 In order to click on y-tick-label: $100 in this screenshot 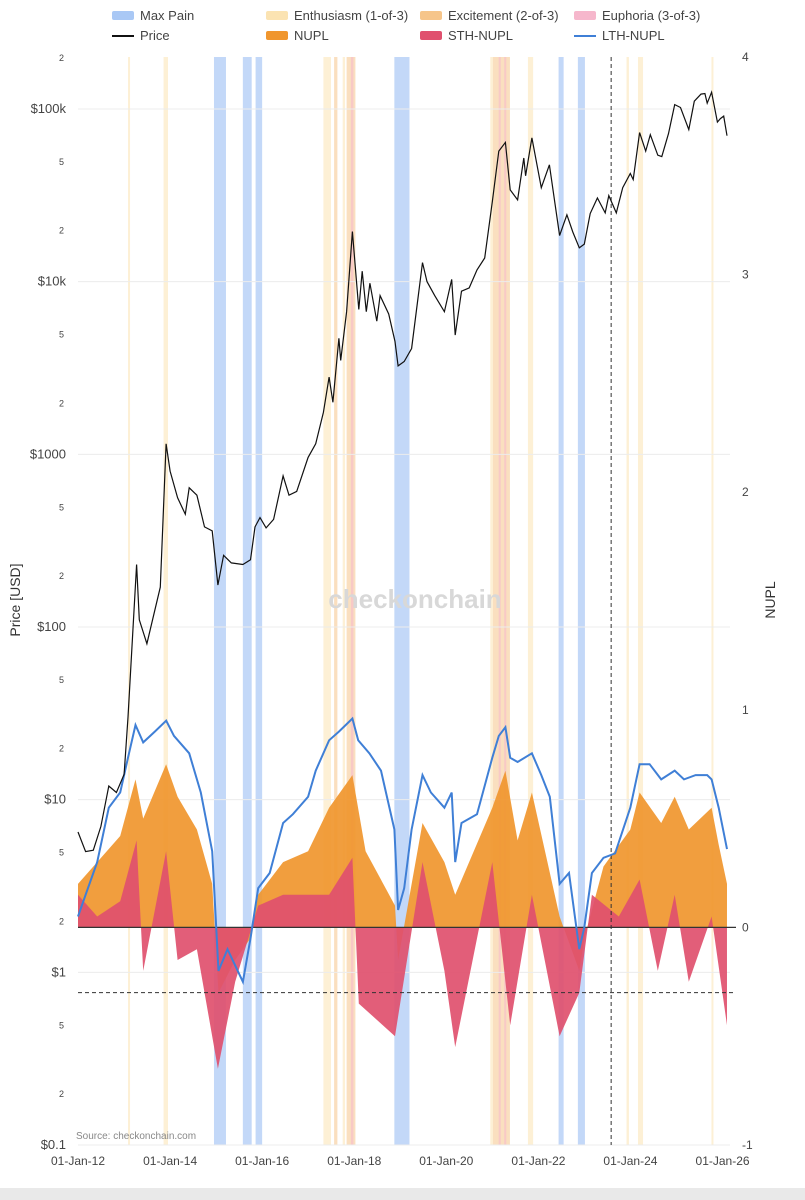, I will do `click(51, 626)`.